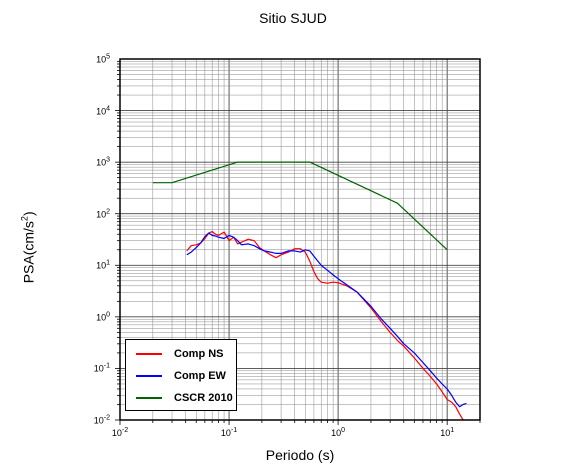 This screenshot has width=586, height=475. I want to click on y-tick-label: 10¹, so click(103, 265).